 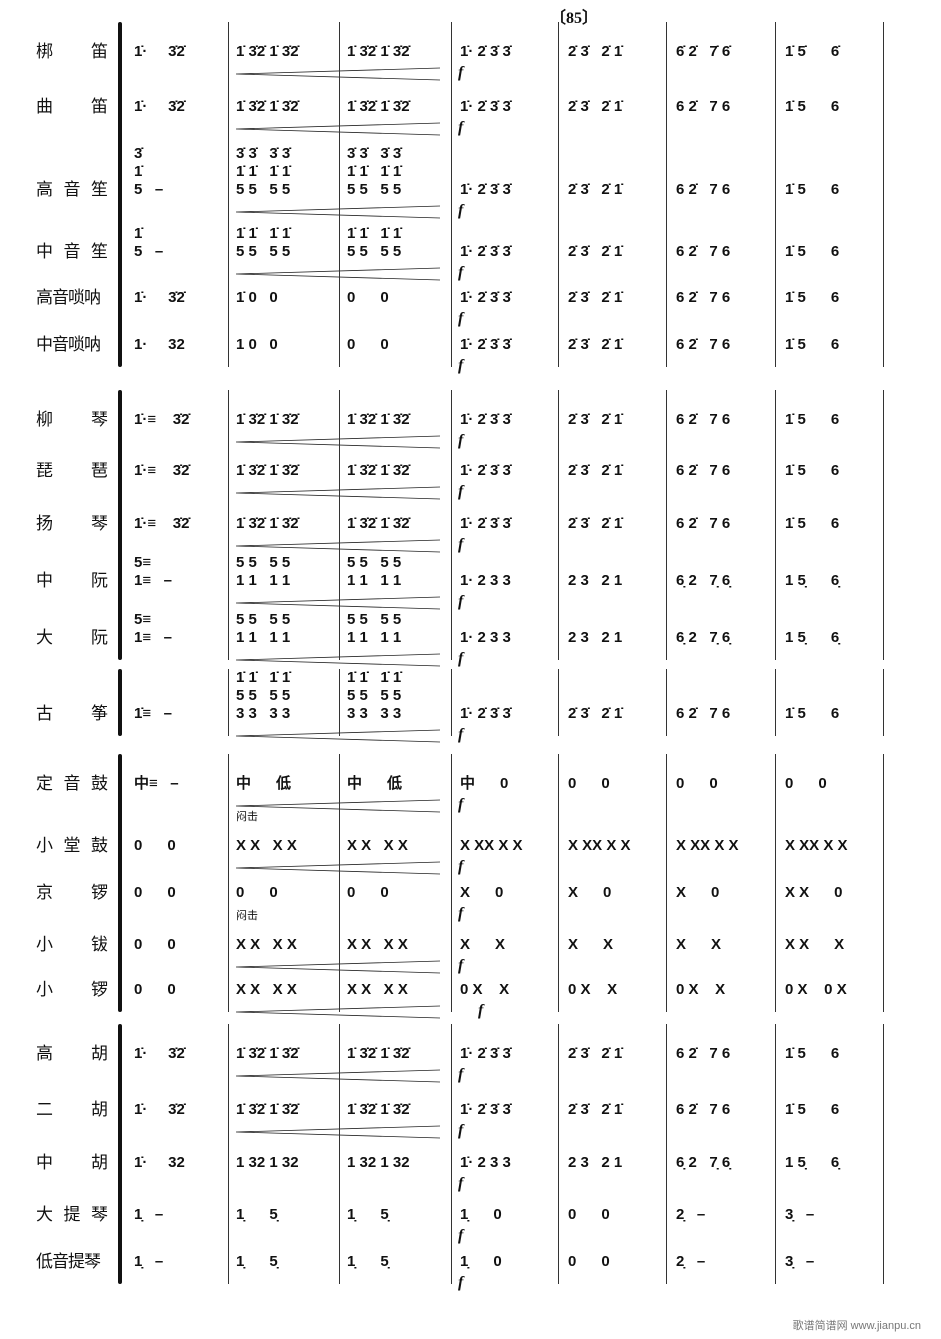 I want to click on instrument-label: 扬 琴, so click(x=72, y=524).